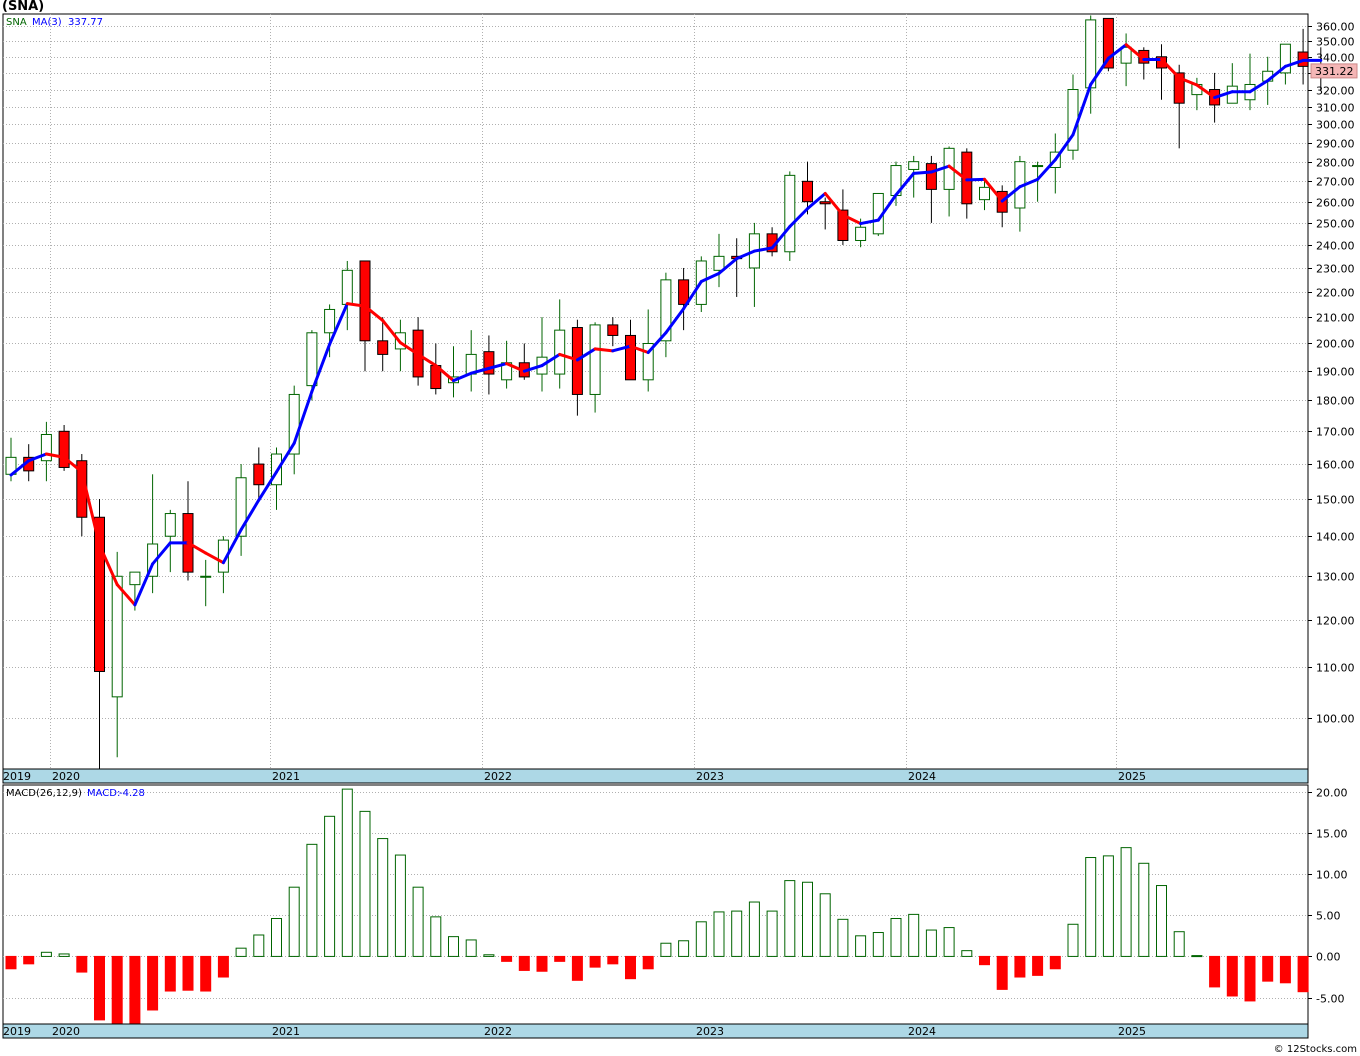  What do you see at coordinates (1315, 1049) in the screenshot?
I see `watermark: © 12Stocks.com` at bounding box center [1315, 1049].